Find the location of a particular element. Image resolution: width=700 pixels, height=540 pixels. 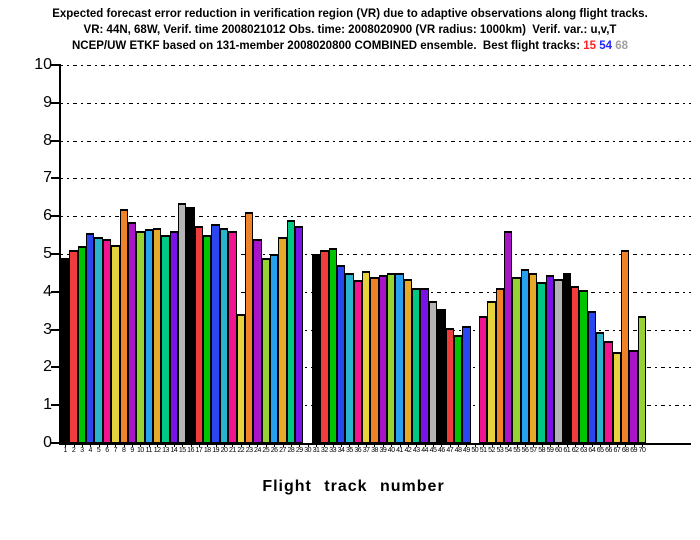

x-tick-label-57: 57 is located at coordinates (533, 449).